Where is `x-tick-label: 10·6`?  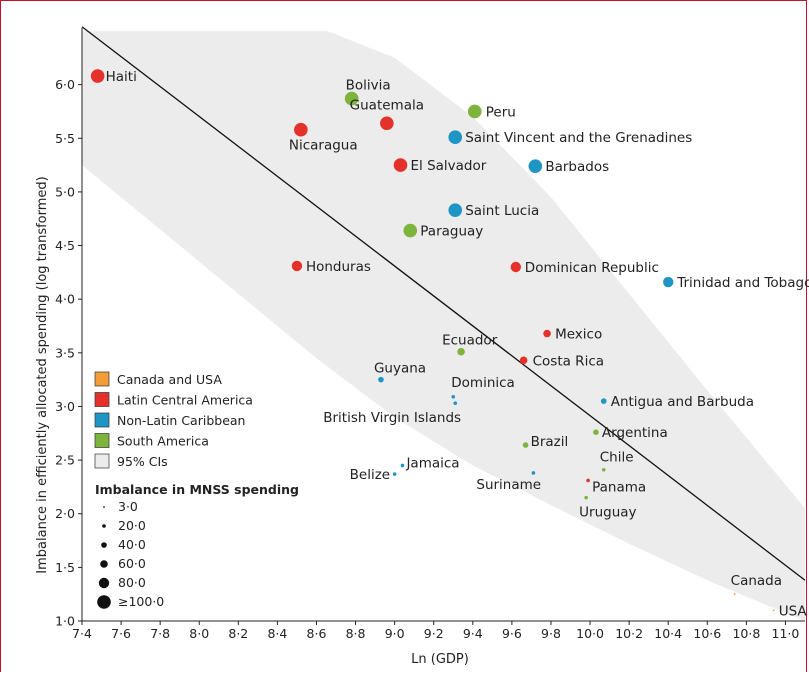
x-tick-label: 10·6 is located at coordinates (707, 633).